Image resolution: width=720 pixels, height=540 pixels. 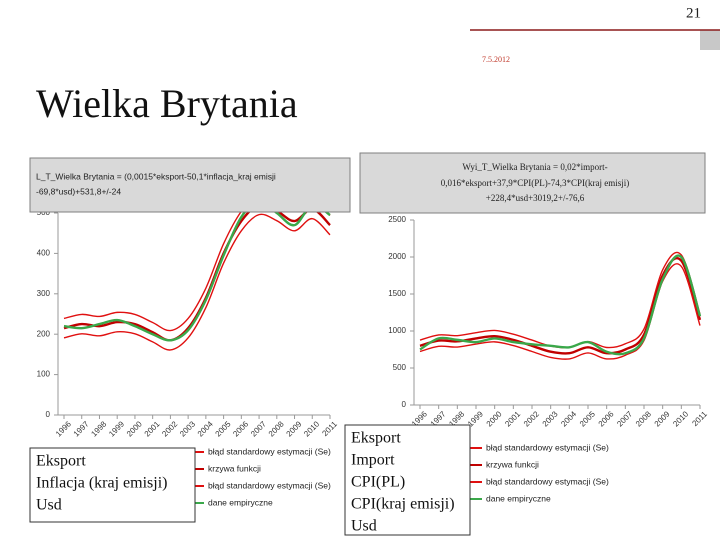 What do you see at coordinates (373, 460) in the screenshot?
I see `variable-label: Import` at bounding box center [373, 460].